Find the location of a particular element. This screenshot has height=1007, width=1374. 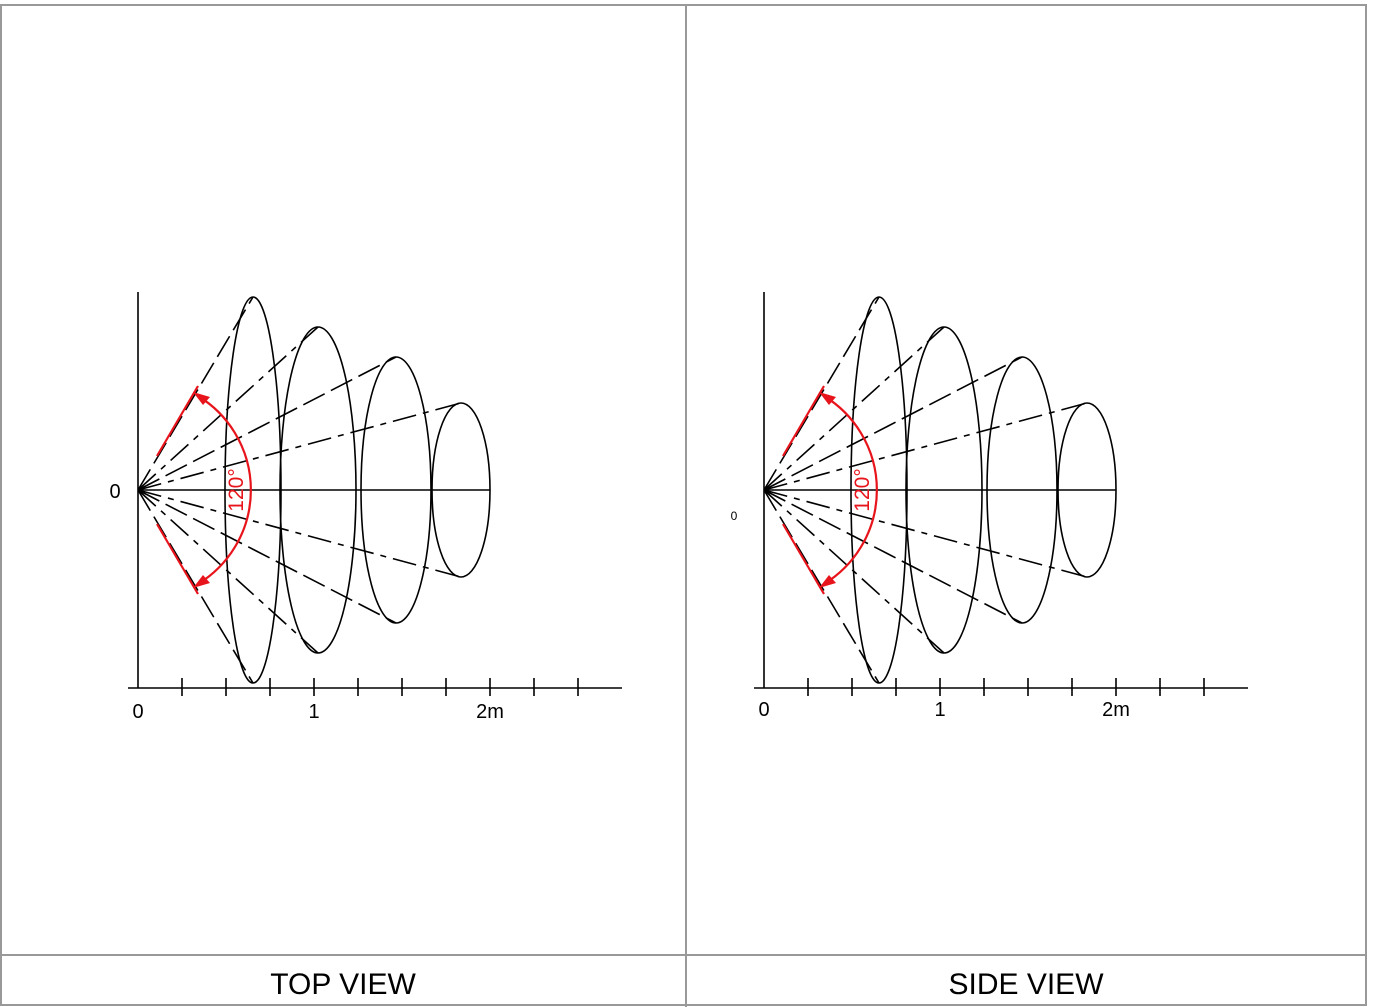

panel-caption: SIDE VIEW is located at coordinates (1026, 984).